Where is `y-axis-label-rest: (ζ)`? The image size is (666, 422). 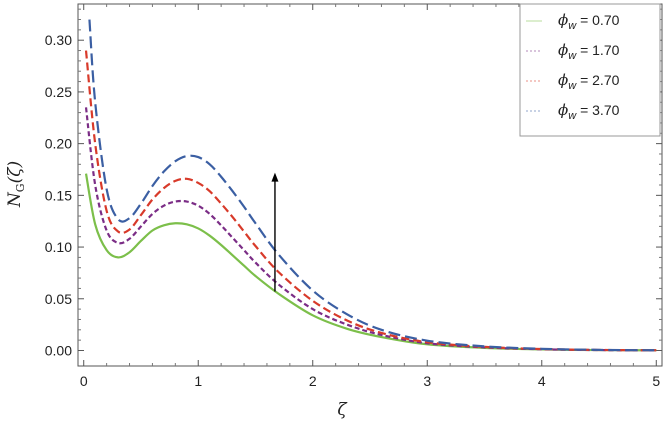 y-axis-label-rest: (ζ) is located at coordinates (15, 172).